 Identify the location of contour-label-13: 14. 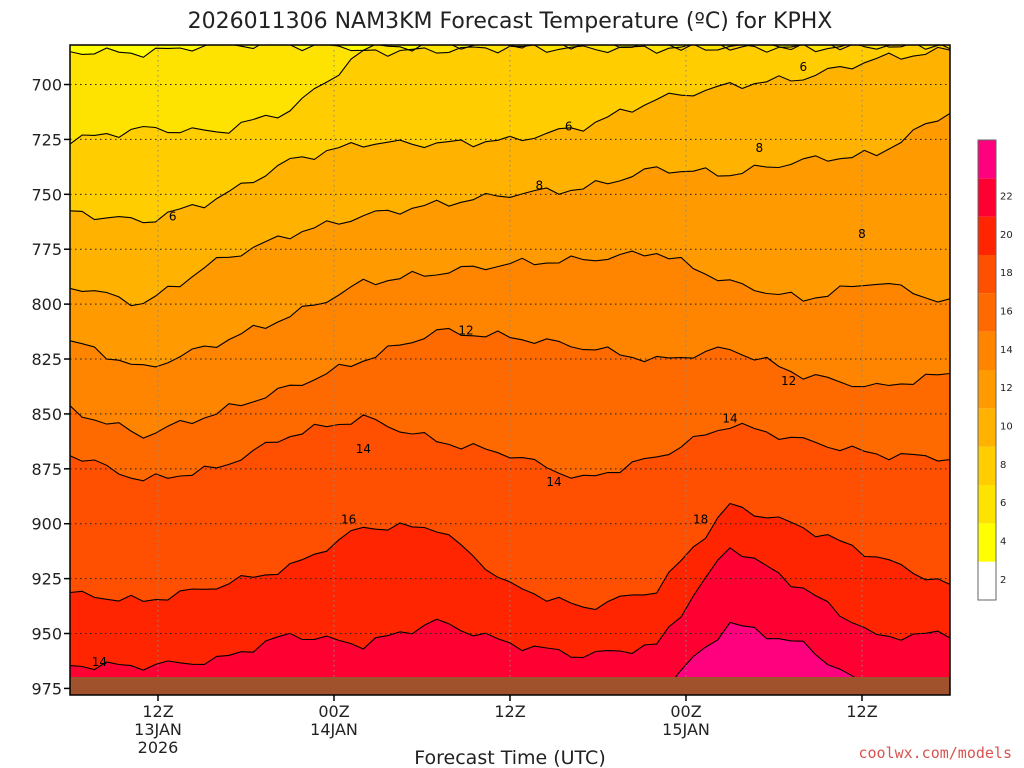
(99, 662).